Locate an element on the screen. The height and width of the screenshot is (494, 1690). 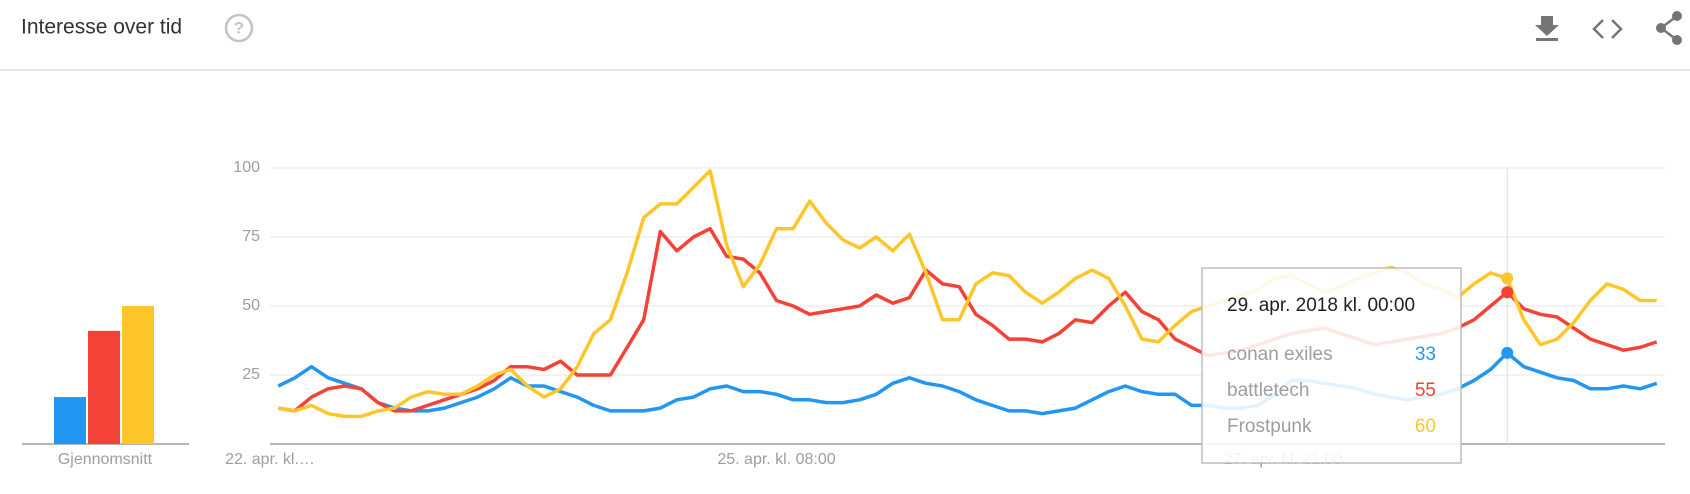
y-tick-label: 50 is located at coordinates (251, 305).